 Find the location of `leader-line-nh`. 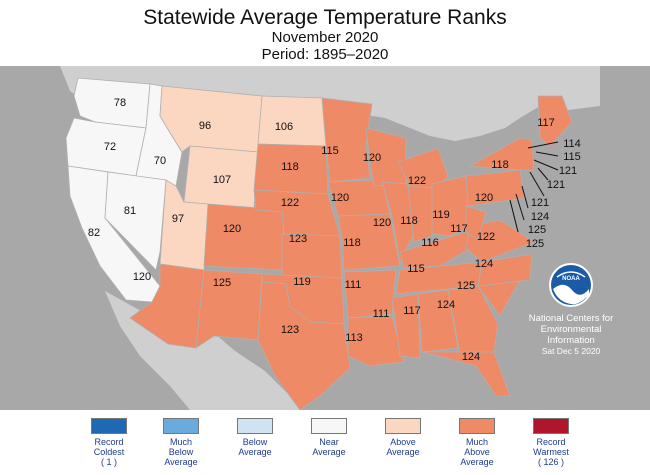

leader-line-nh is located at coordinates (547, 154).